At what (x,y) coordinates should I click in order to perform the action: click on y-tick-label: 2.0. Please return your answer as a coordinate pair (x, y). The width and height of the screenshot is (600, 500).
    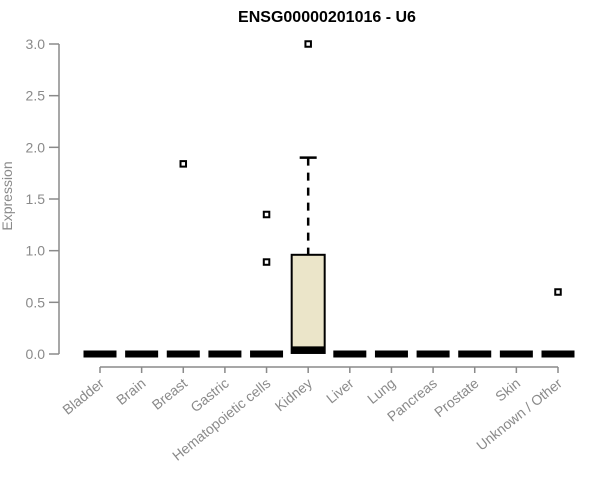
    Looking at the image, I should click on (36, 147).